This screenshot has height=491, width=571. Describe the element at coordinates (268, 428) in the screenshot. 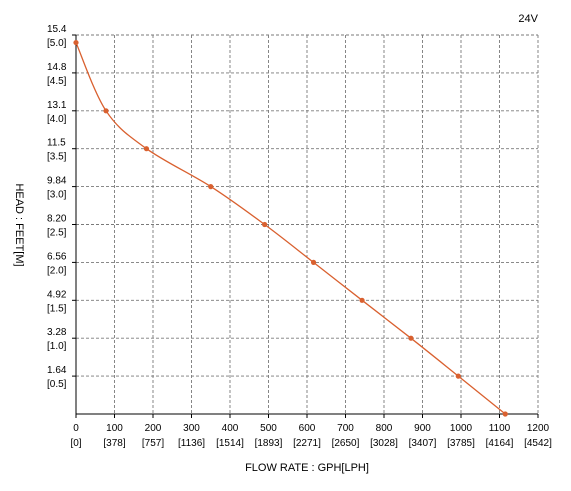

I see `x-tick-label: 500` at that location.